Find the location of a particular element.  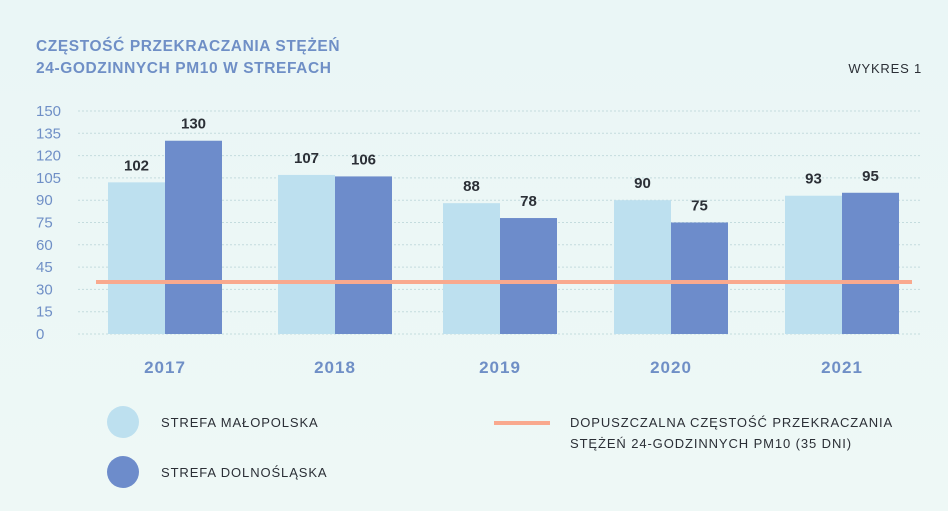

legend-item-dolnoslaska: STREFA DOLNOŚLĄSKA is located at coordinates (217, 472).